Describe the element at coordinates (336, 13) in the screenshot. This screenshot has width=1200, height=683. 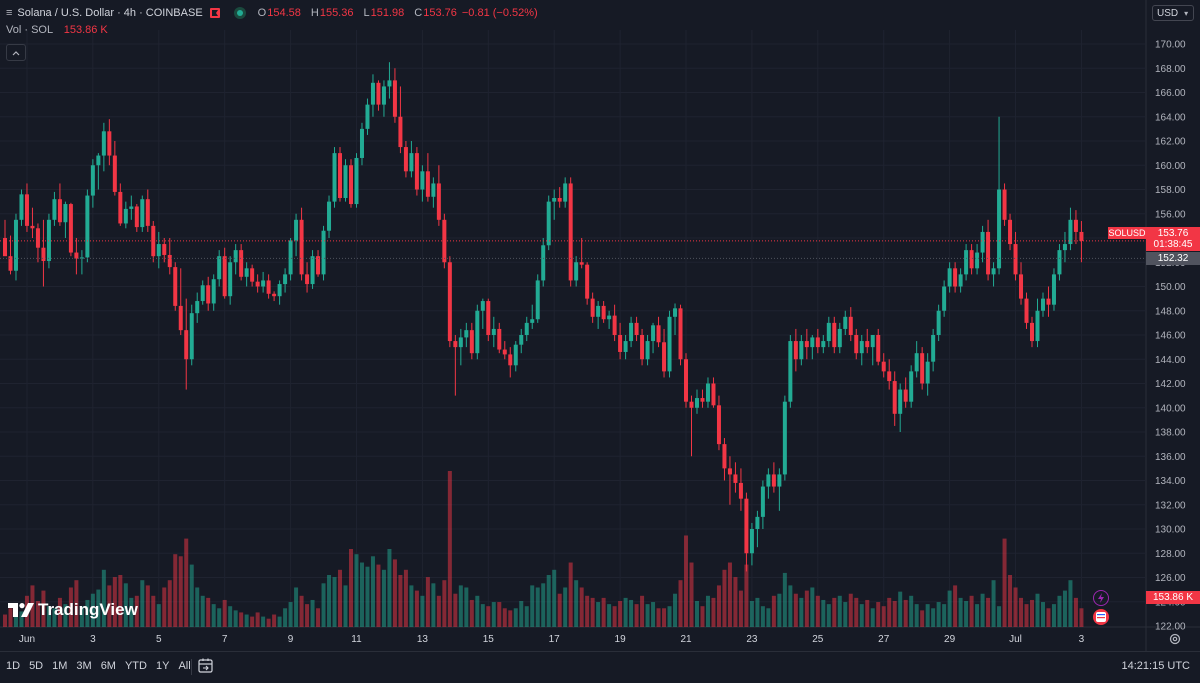
I see `high-value: 155.36` at that location.